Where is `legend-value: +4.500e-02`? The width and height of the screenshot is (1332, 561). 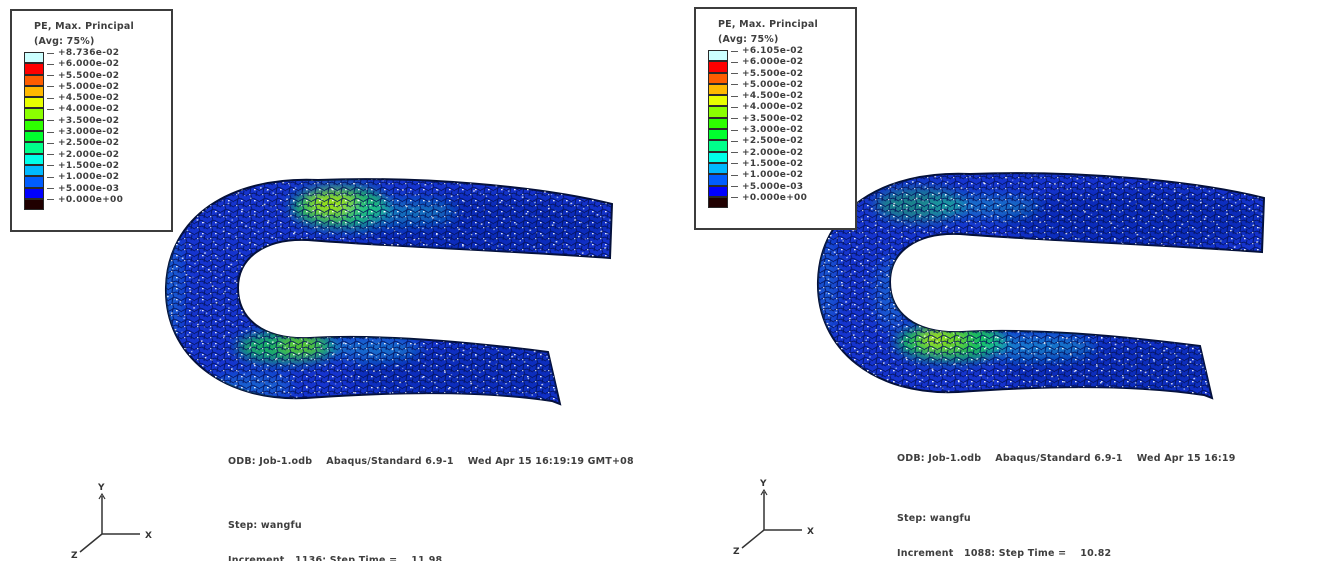
legend-value: +4.500e-02 is located at coordinates (89, 98).